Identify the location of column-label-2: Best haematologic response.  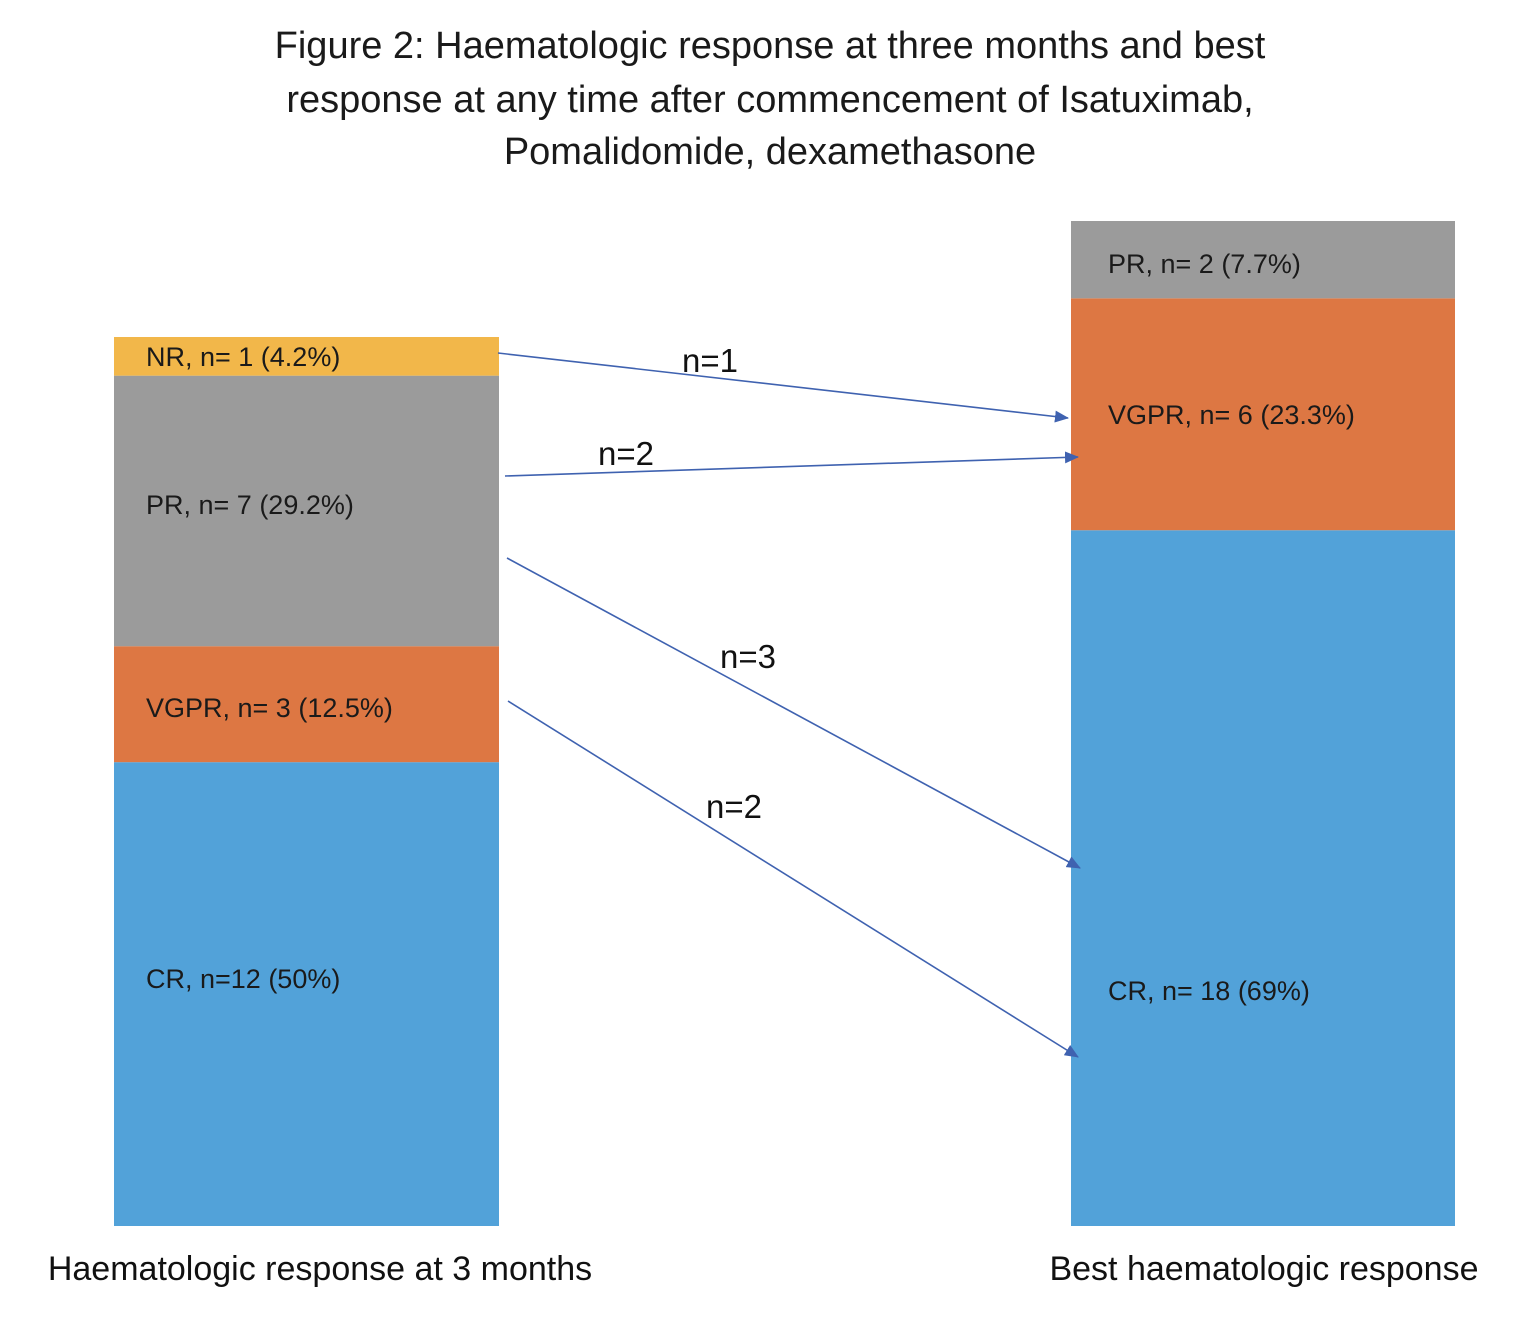
(1263, 1269).